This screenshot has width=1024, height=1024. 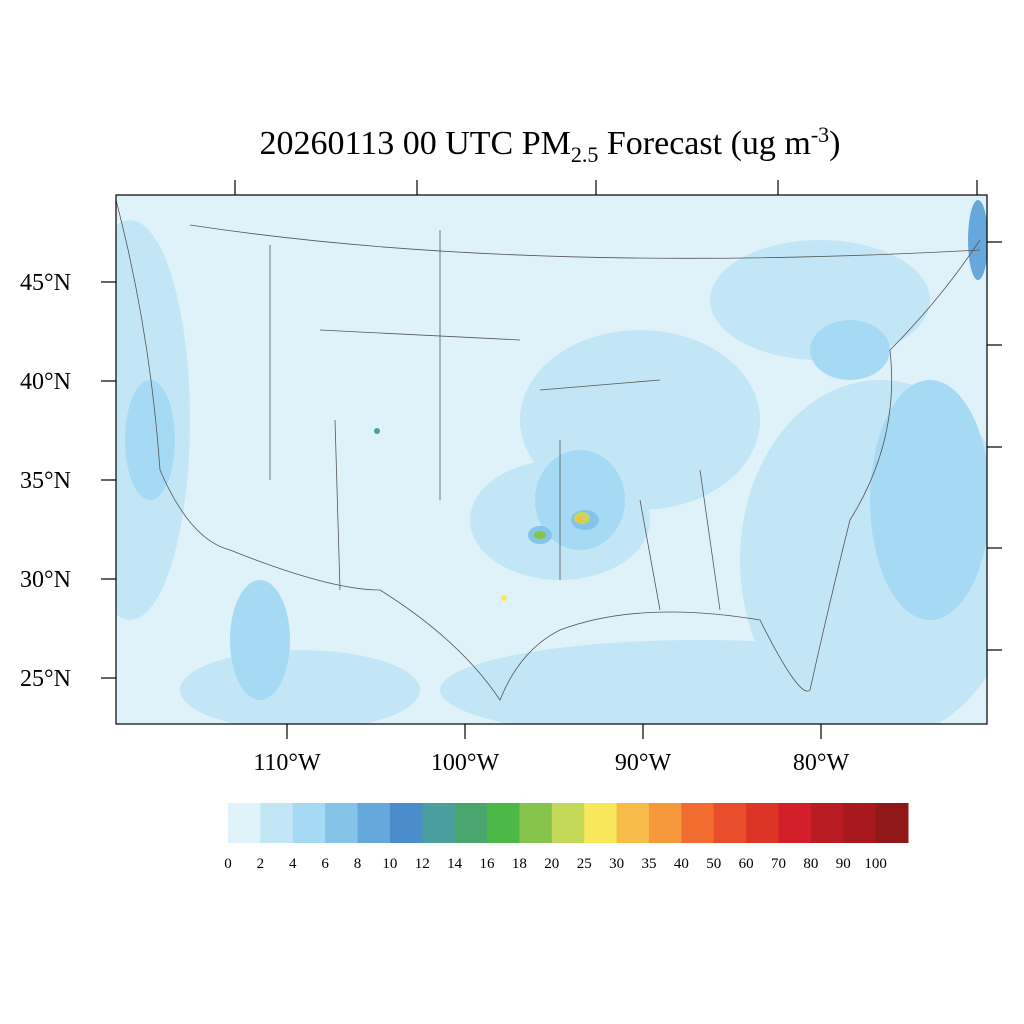 What do you see at coordinates (746, 864) in the screenshot?
I see `colorbar-label: 60` at bounding box center [746, 864].